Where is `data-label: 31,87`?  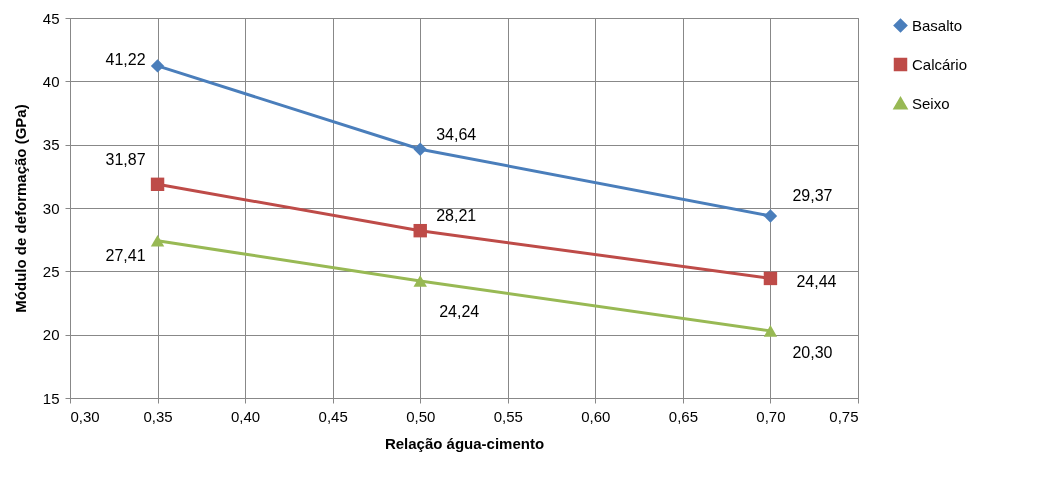 data-label: 31,87 is located at coordinates (125, 160).